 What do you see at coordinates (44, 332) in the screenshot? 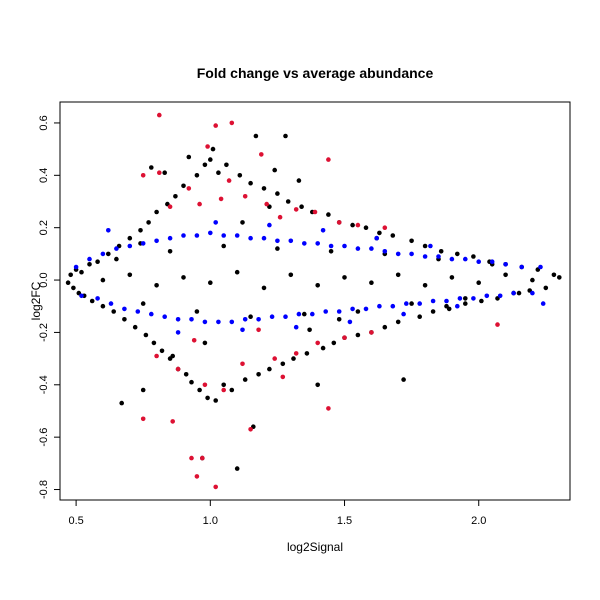
I see `y-tick-label: -0.2` at bounding box center [44, 332].